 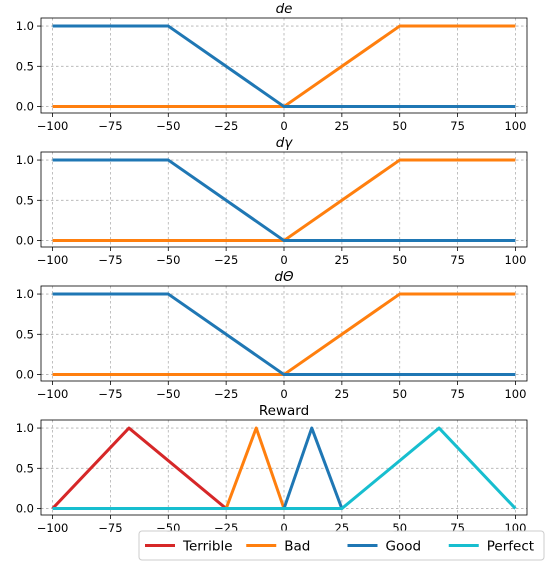 I want to click on series-line-bad, so click(x=255, y=468).